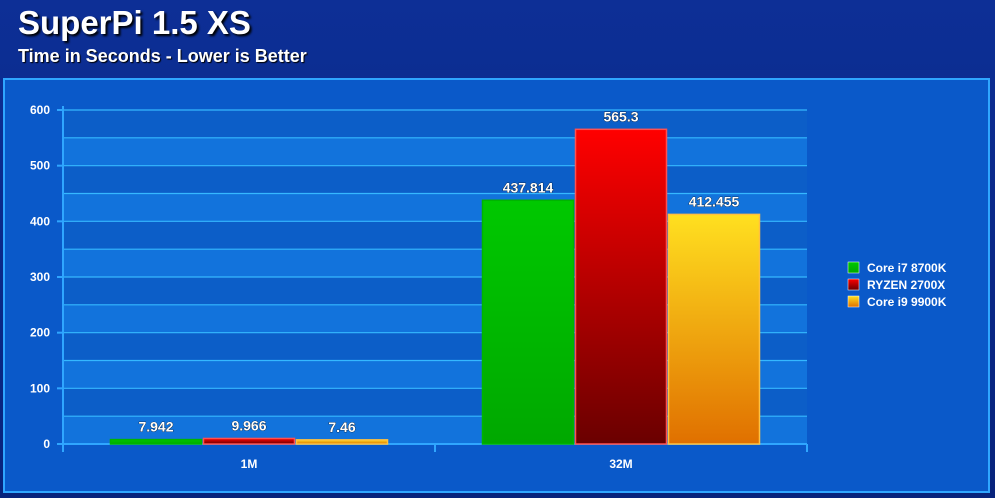  Describe the element at coordinates (620, 464) in the screenshot. I see `x-tick-label: 32M` at that location.